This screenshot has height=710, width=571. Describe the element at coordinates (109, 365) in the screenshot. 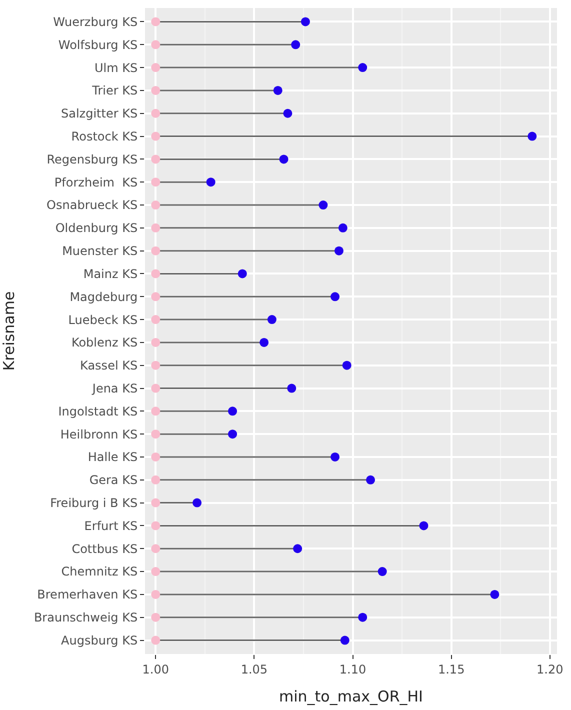

I see `y-tick-label: Kassel KS` at that location.